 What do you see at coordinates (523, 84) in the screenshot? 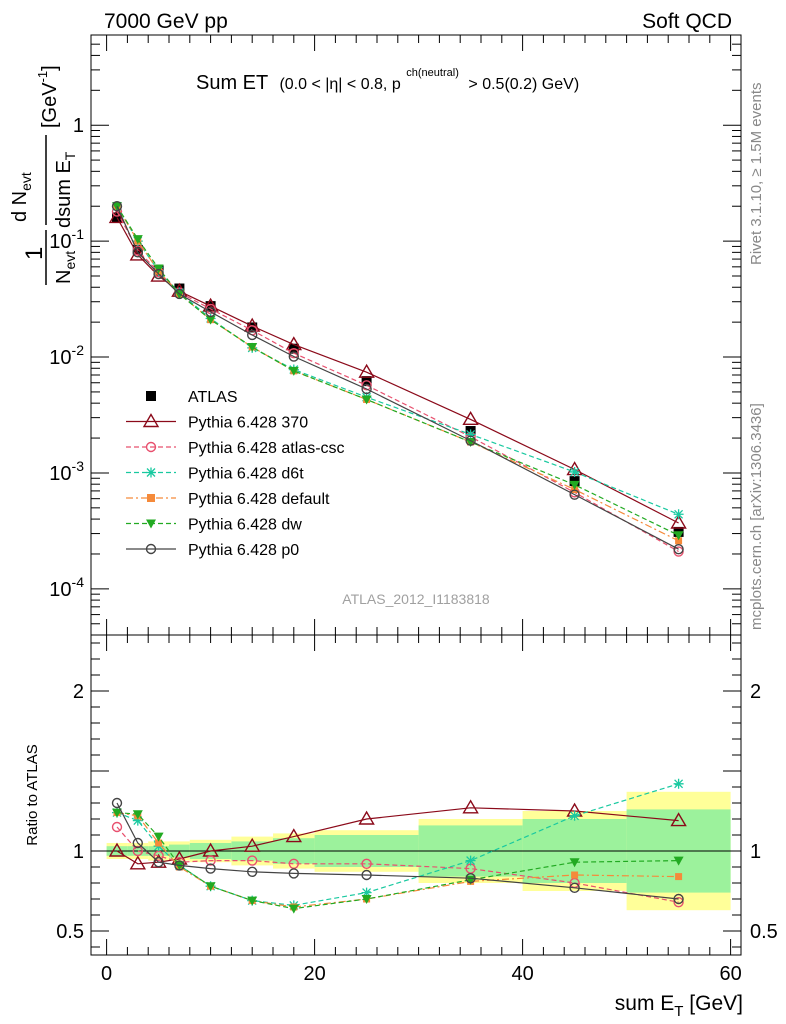
I see `plot-title-cuts-end: > 0.5(0.2) GeV)` at bounding box center [523, 84].